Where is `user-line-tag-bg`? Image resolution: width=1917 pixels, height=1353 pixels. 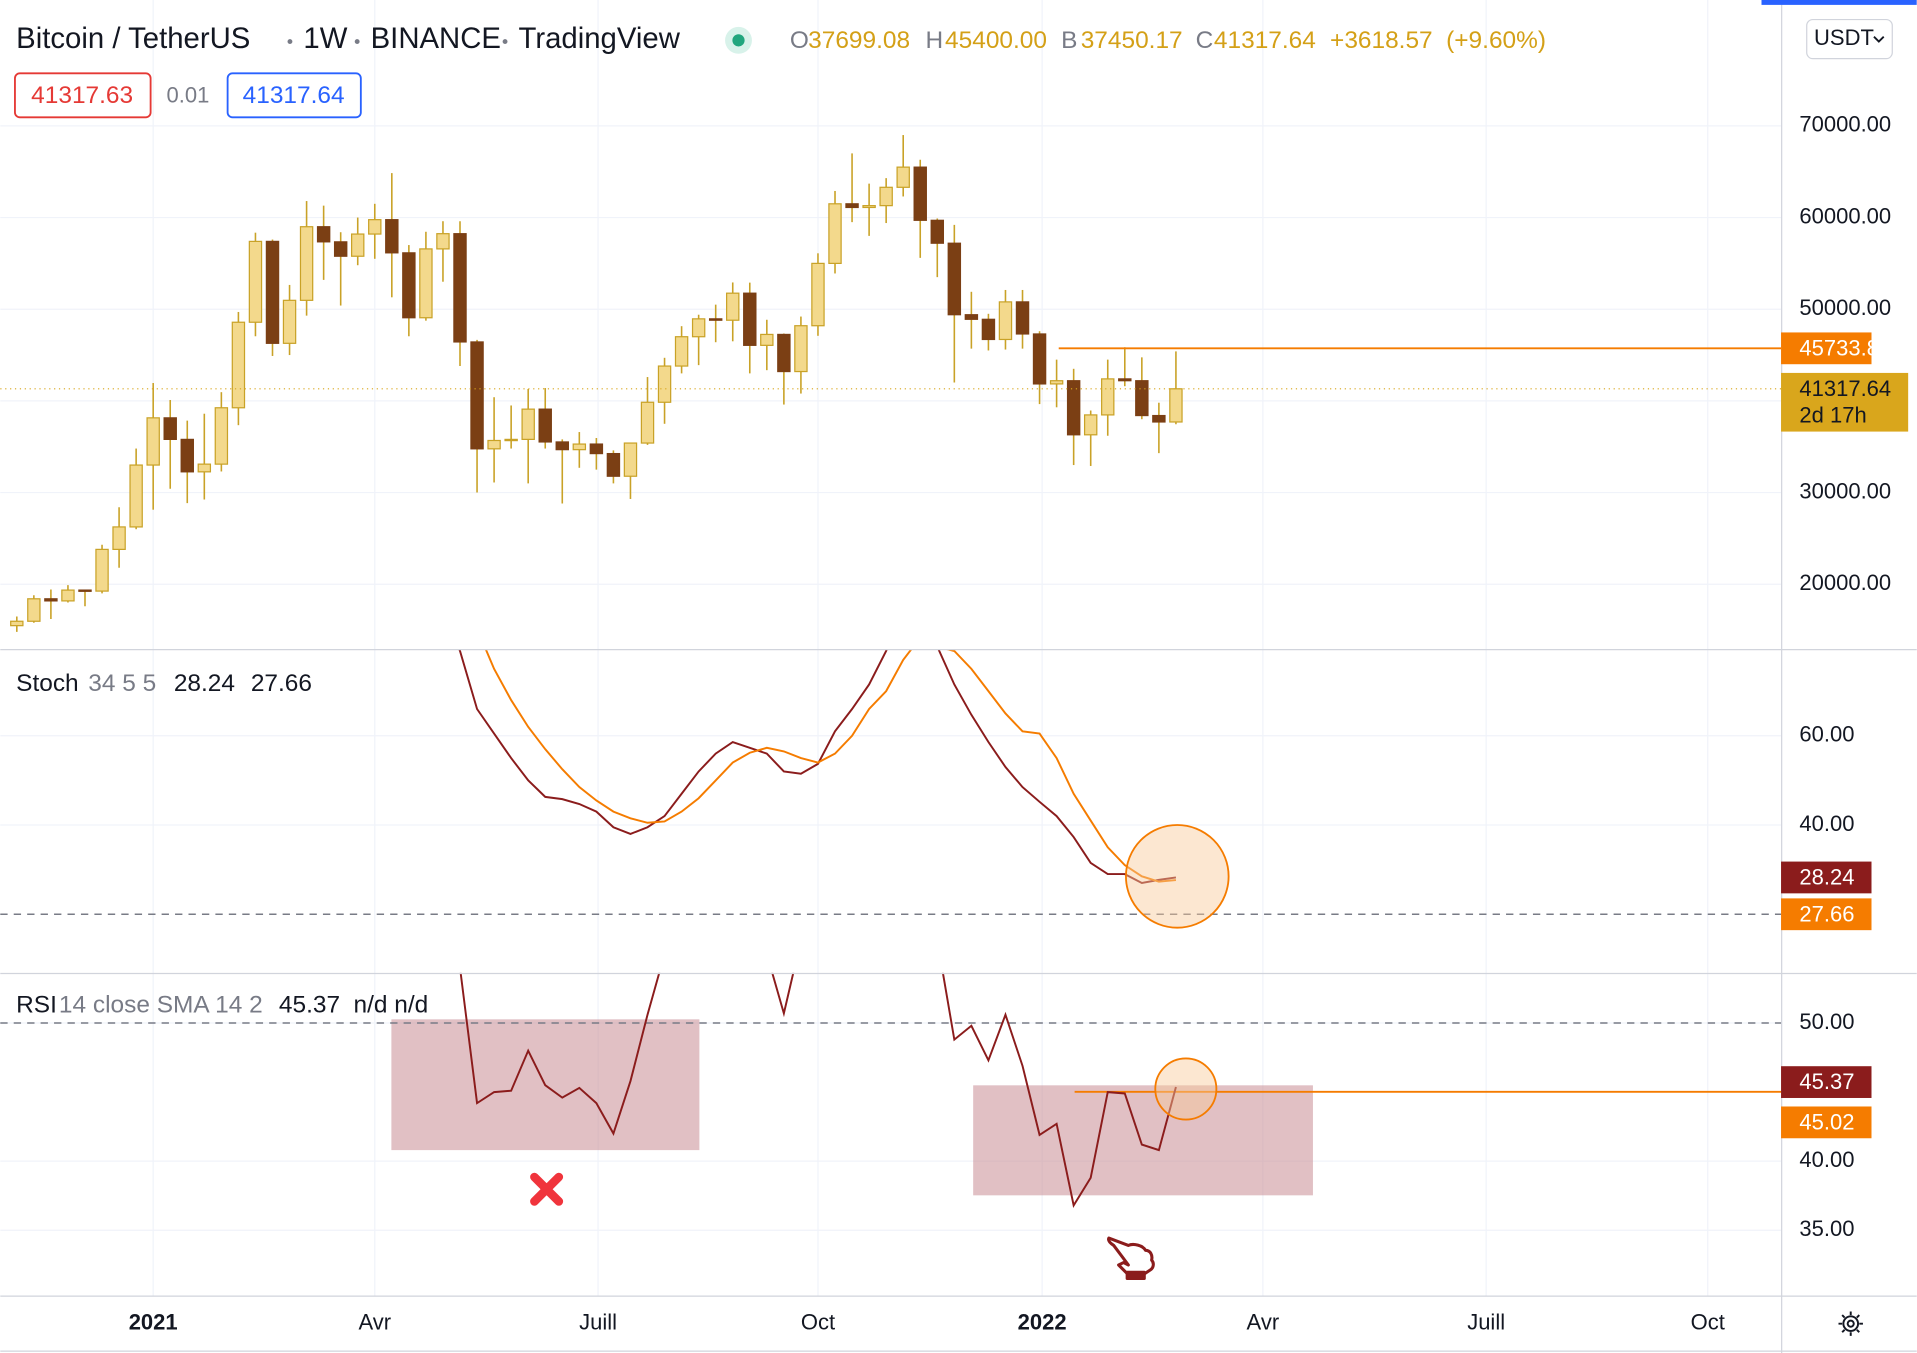 user-line-tag-bg is located at coordinates (1826, 1122).